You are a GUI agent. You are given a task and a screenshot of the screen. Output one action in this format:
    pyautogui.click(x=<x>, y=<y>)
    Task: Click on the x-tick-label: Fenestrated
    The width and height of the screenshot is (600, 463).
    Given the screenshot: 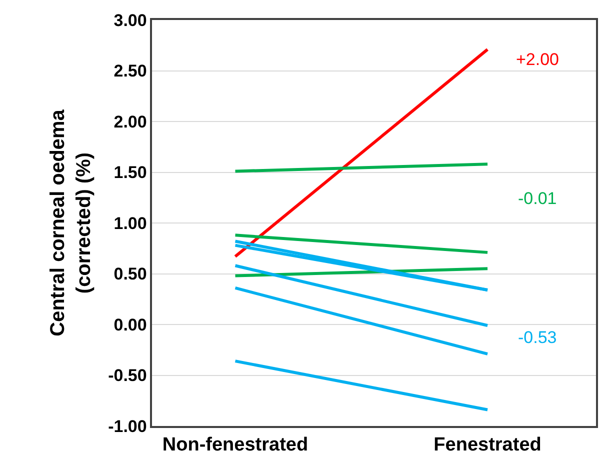 What is the action you would take?
    pyautogui.click(x=488, y=445)
    